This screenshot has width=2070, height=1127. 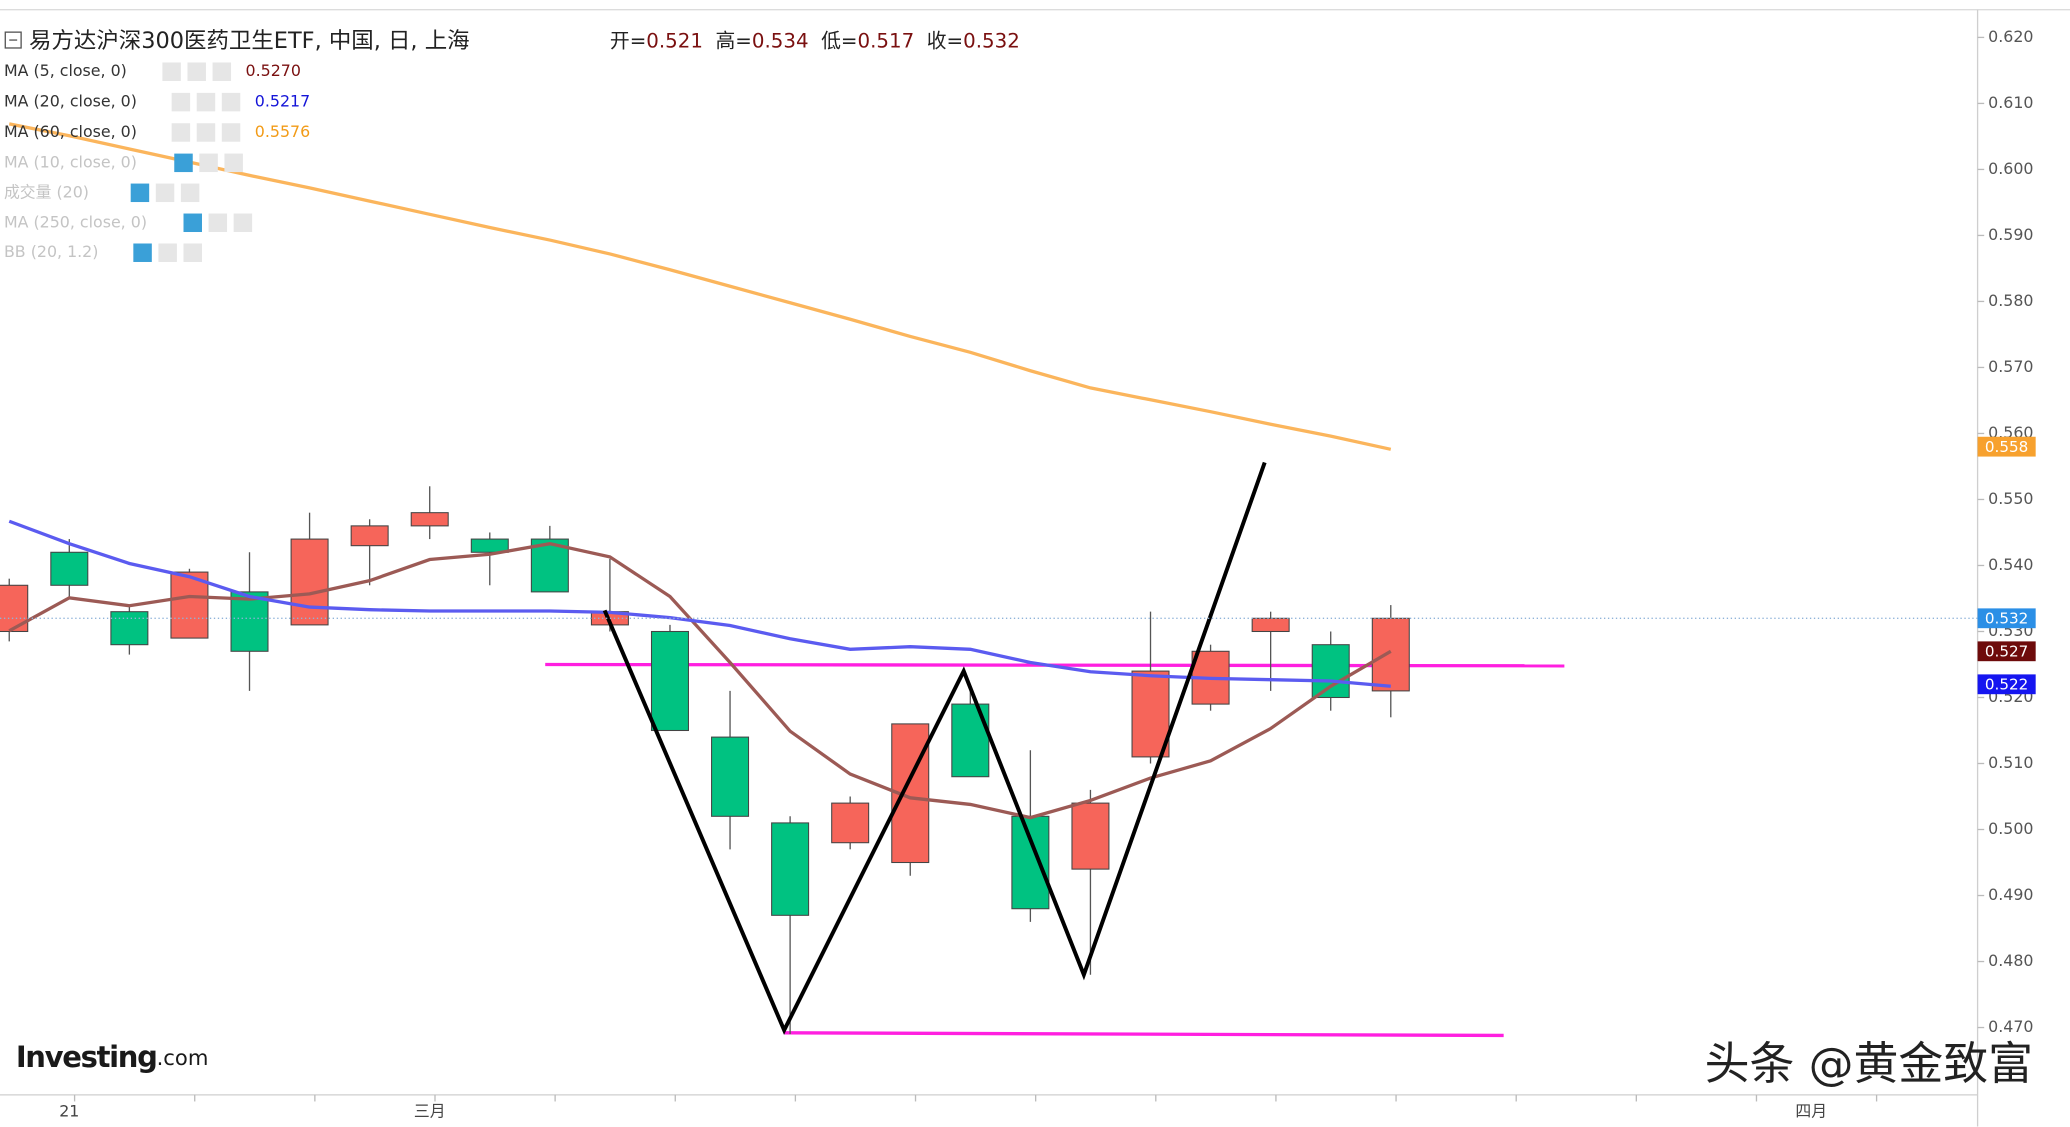 What do you see at coordinates (282, 101) in the screenshot?
I see `legend-value: 0.5217` at bounding box center [282, 101].